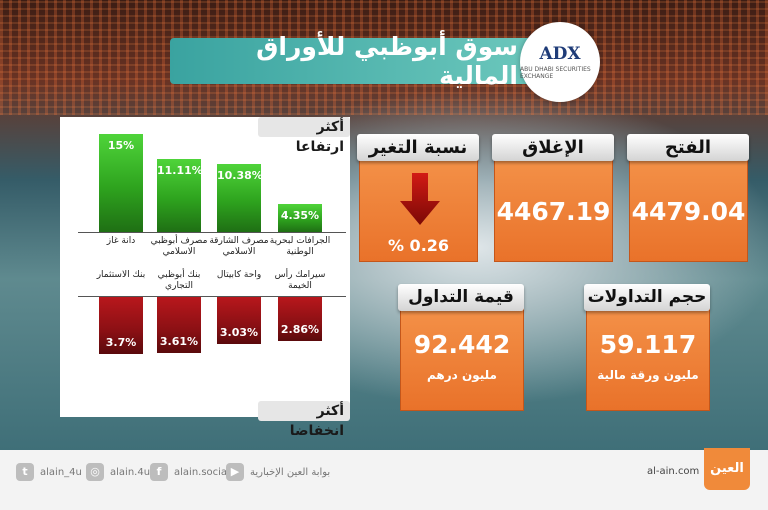  What do you see at coordinates (179, 325) in the screenshot?
I see `loser-bar: 3.61%` at bounding box center [179, 325].